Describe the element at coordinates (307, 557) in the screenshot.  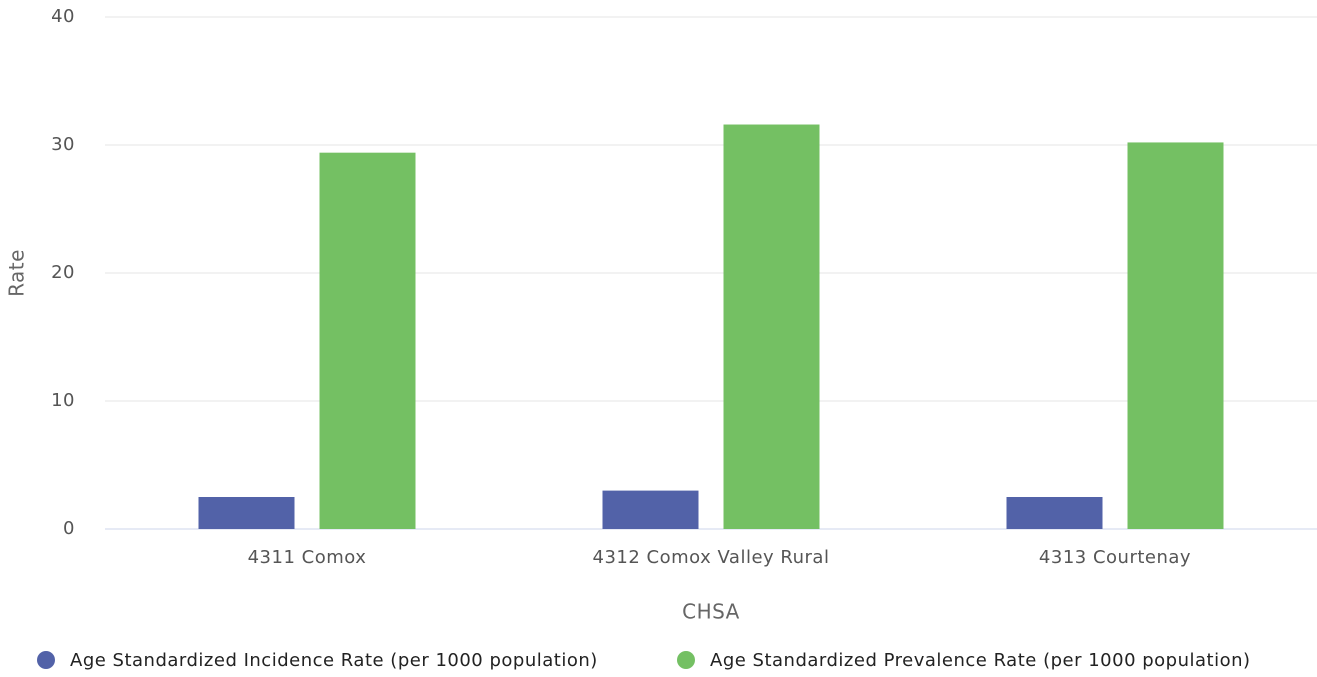
I see `x-tick-label: 4311 Comox` at that location.